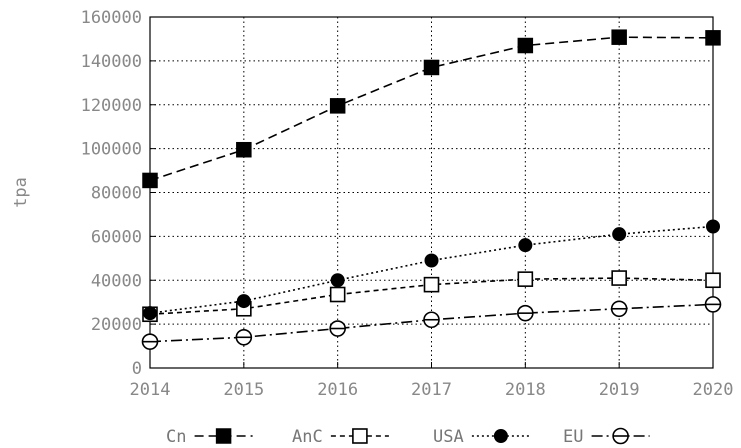 The height and width of the screenshot is (448, 741). I want to click on legend: Cn AnC USA EU, so click(408, 437).